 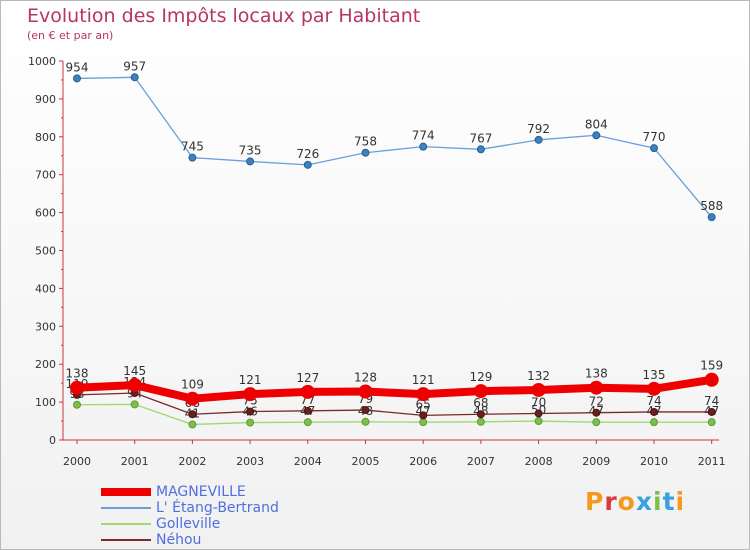 I want to click on y-tick-label: 800, so click(x=45, y=137).